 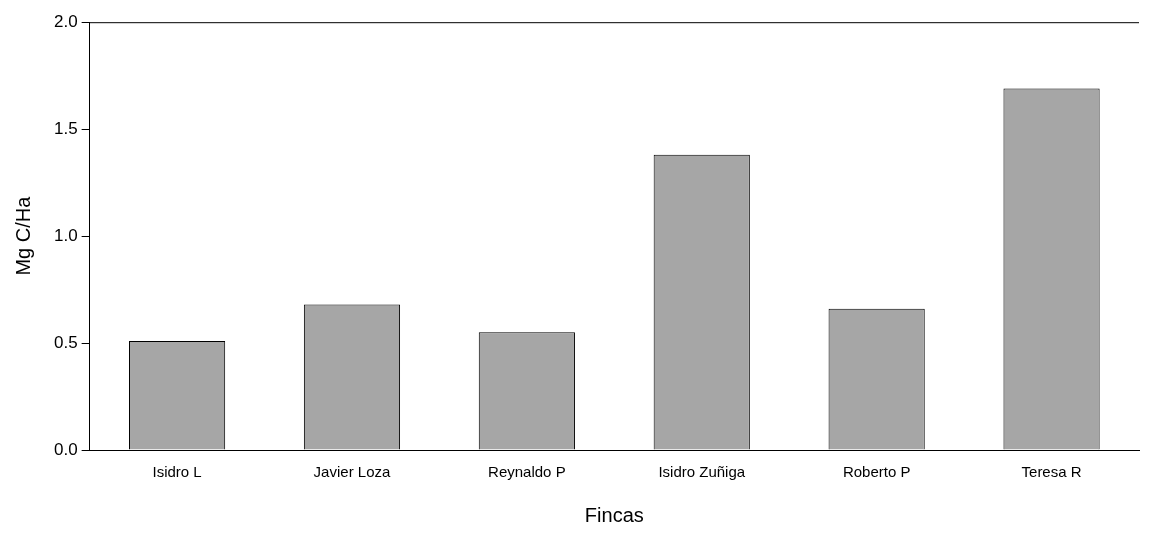 What do you see at coordinates (614, 514) in the screenshot?
I see `x-axis-title: Fincas` at bounding box center [614, 514].